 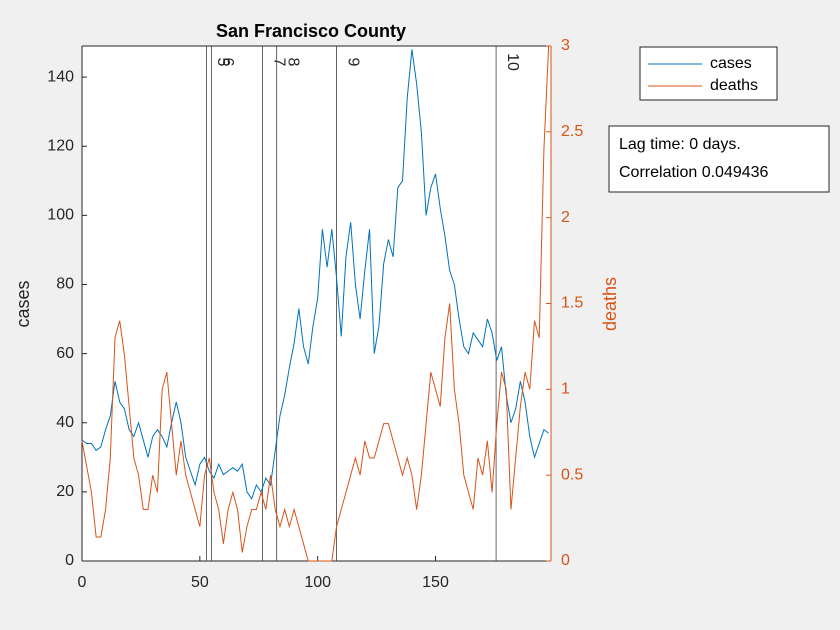 I want to click on x-tick-label: 0, so click(x=82, y=582).